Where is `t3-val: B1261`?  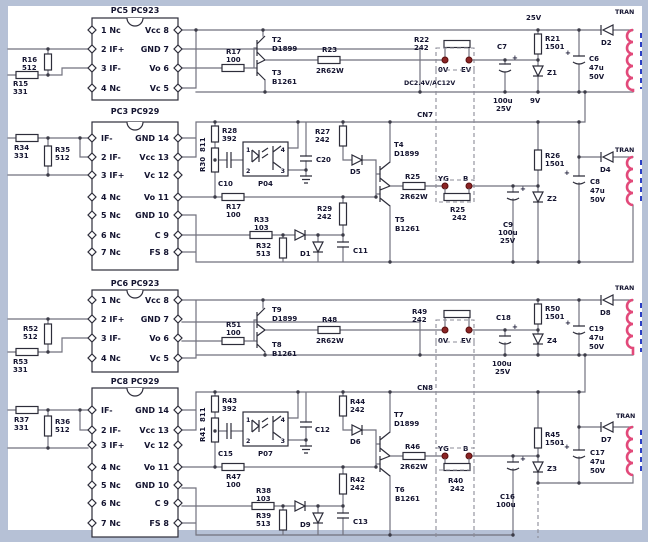
t3-val: B1261 is located at coordinates (284, 82).